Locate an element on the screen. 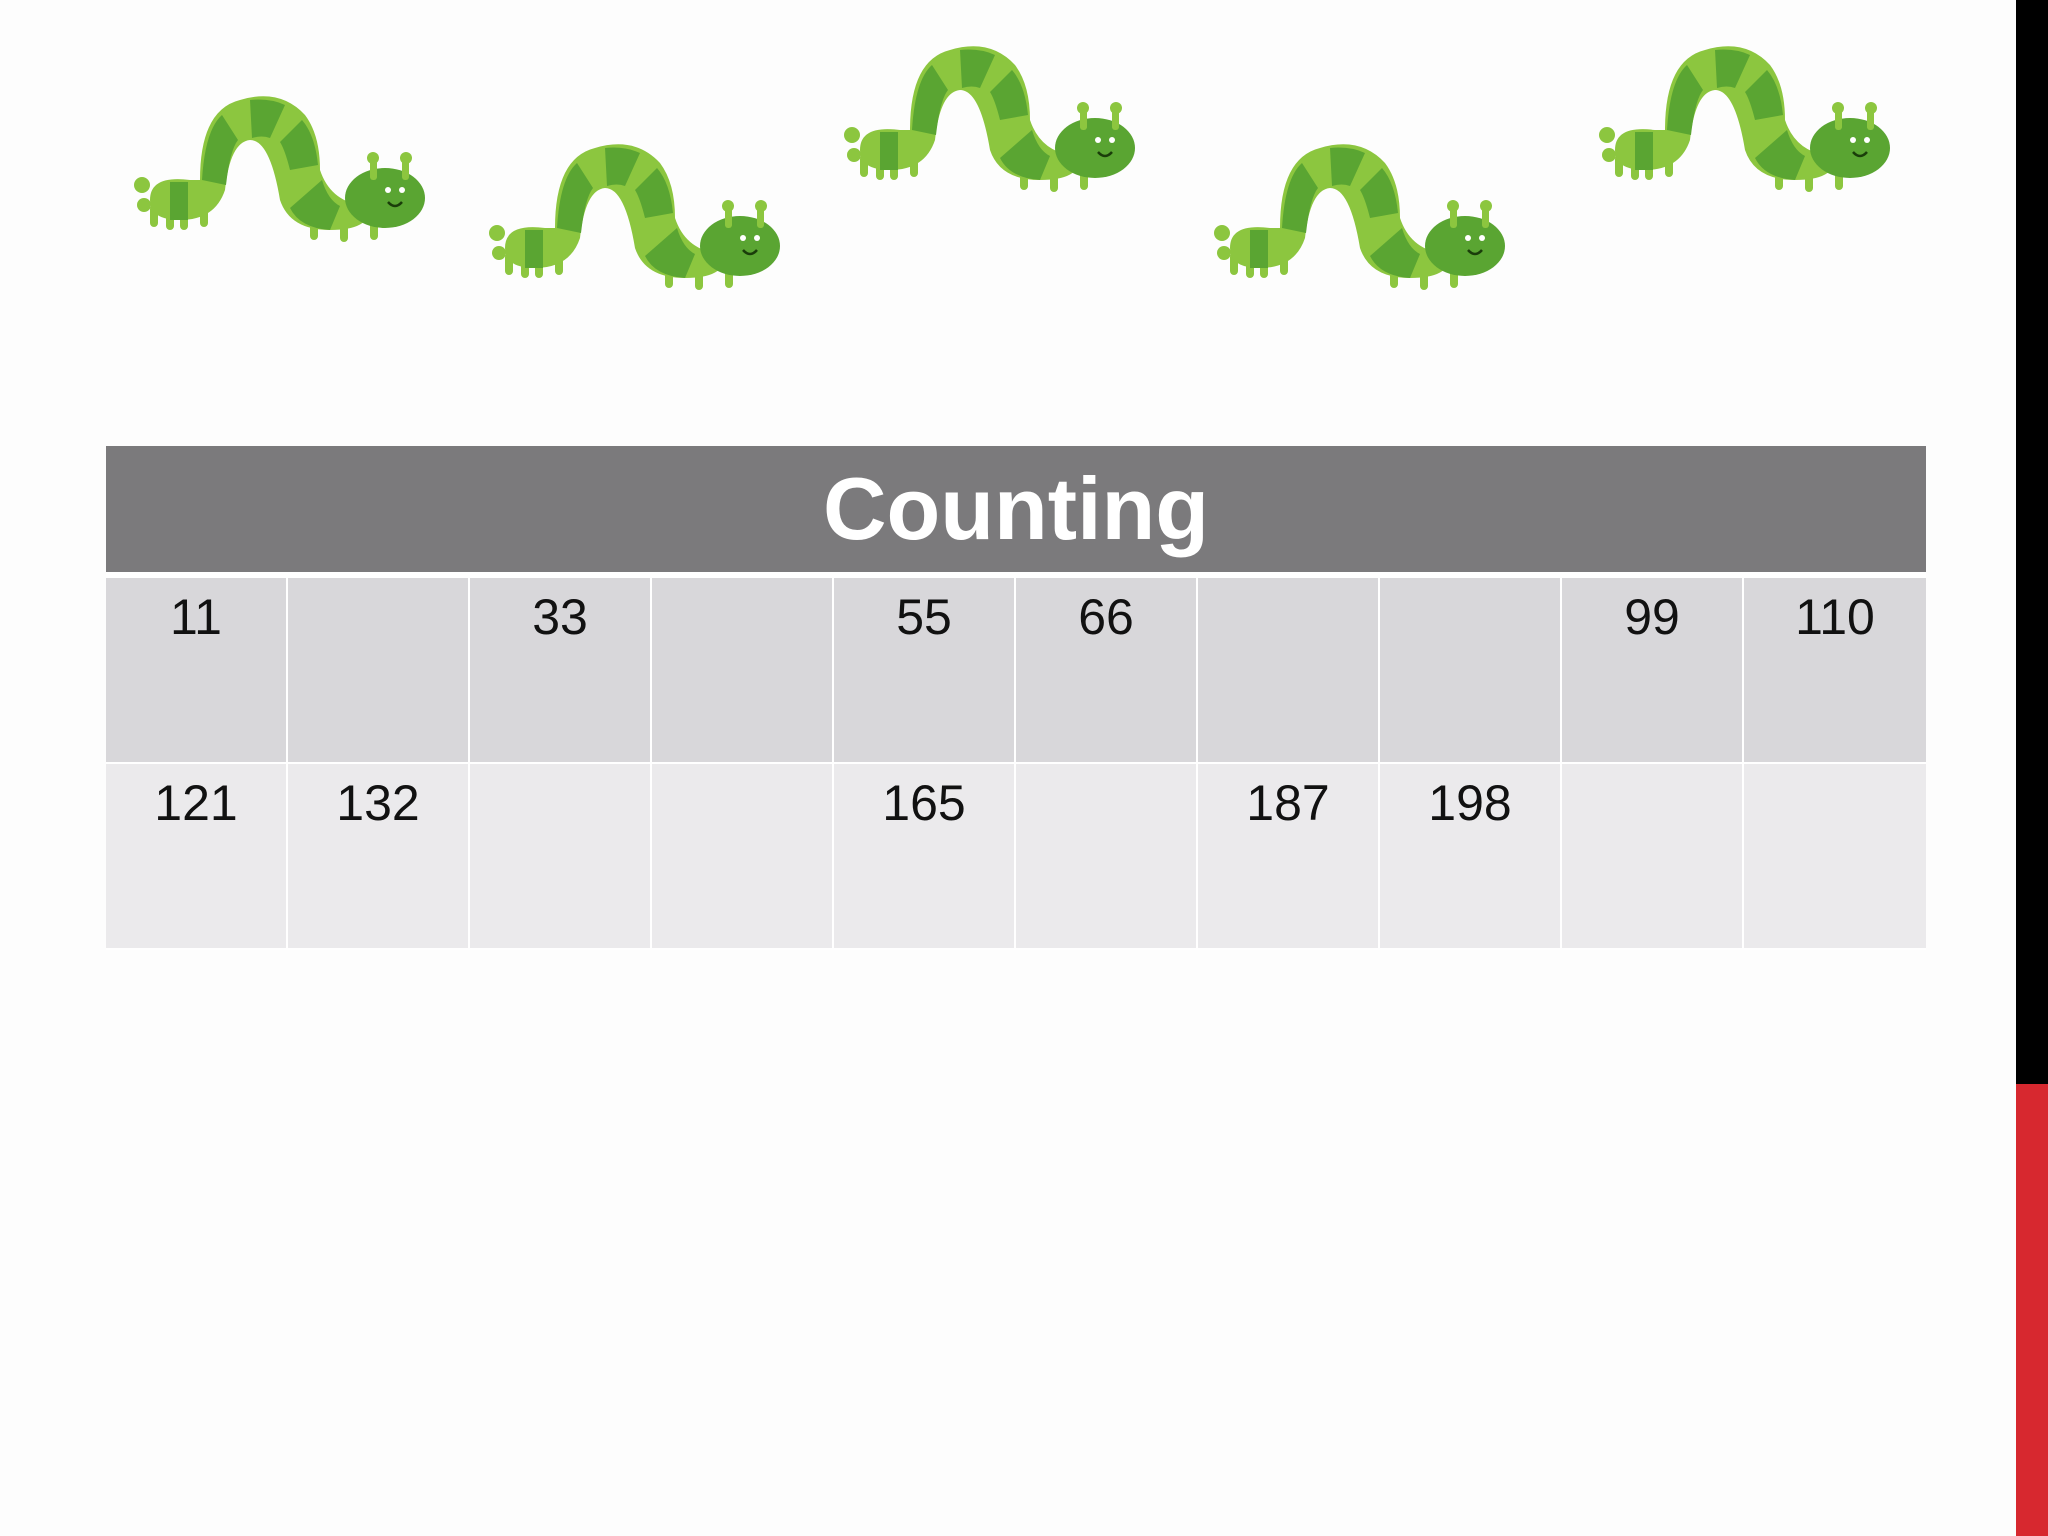 The image size is (2048, 1536). table-cell: 33 is located at coordinates (561, 671).